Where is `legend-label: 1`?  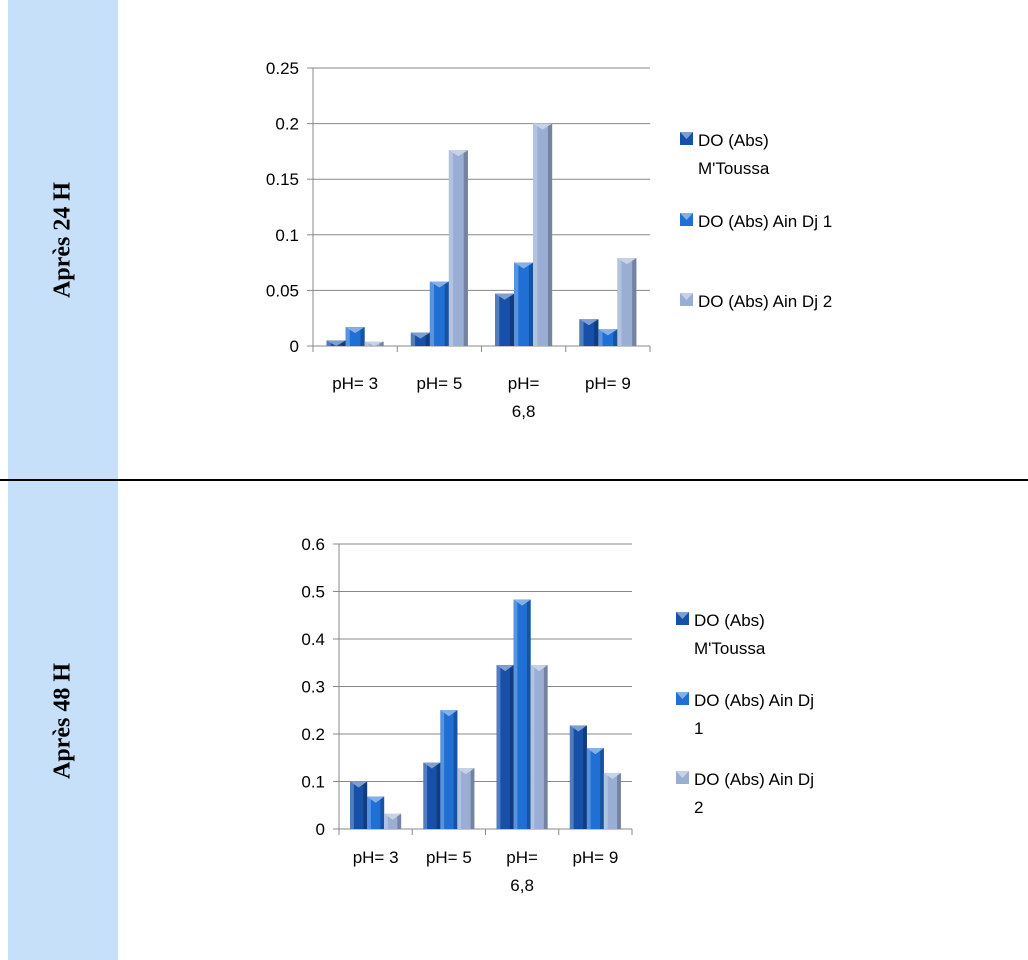
legend-label: 1 is located at coordinates (698, 728).